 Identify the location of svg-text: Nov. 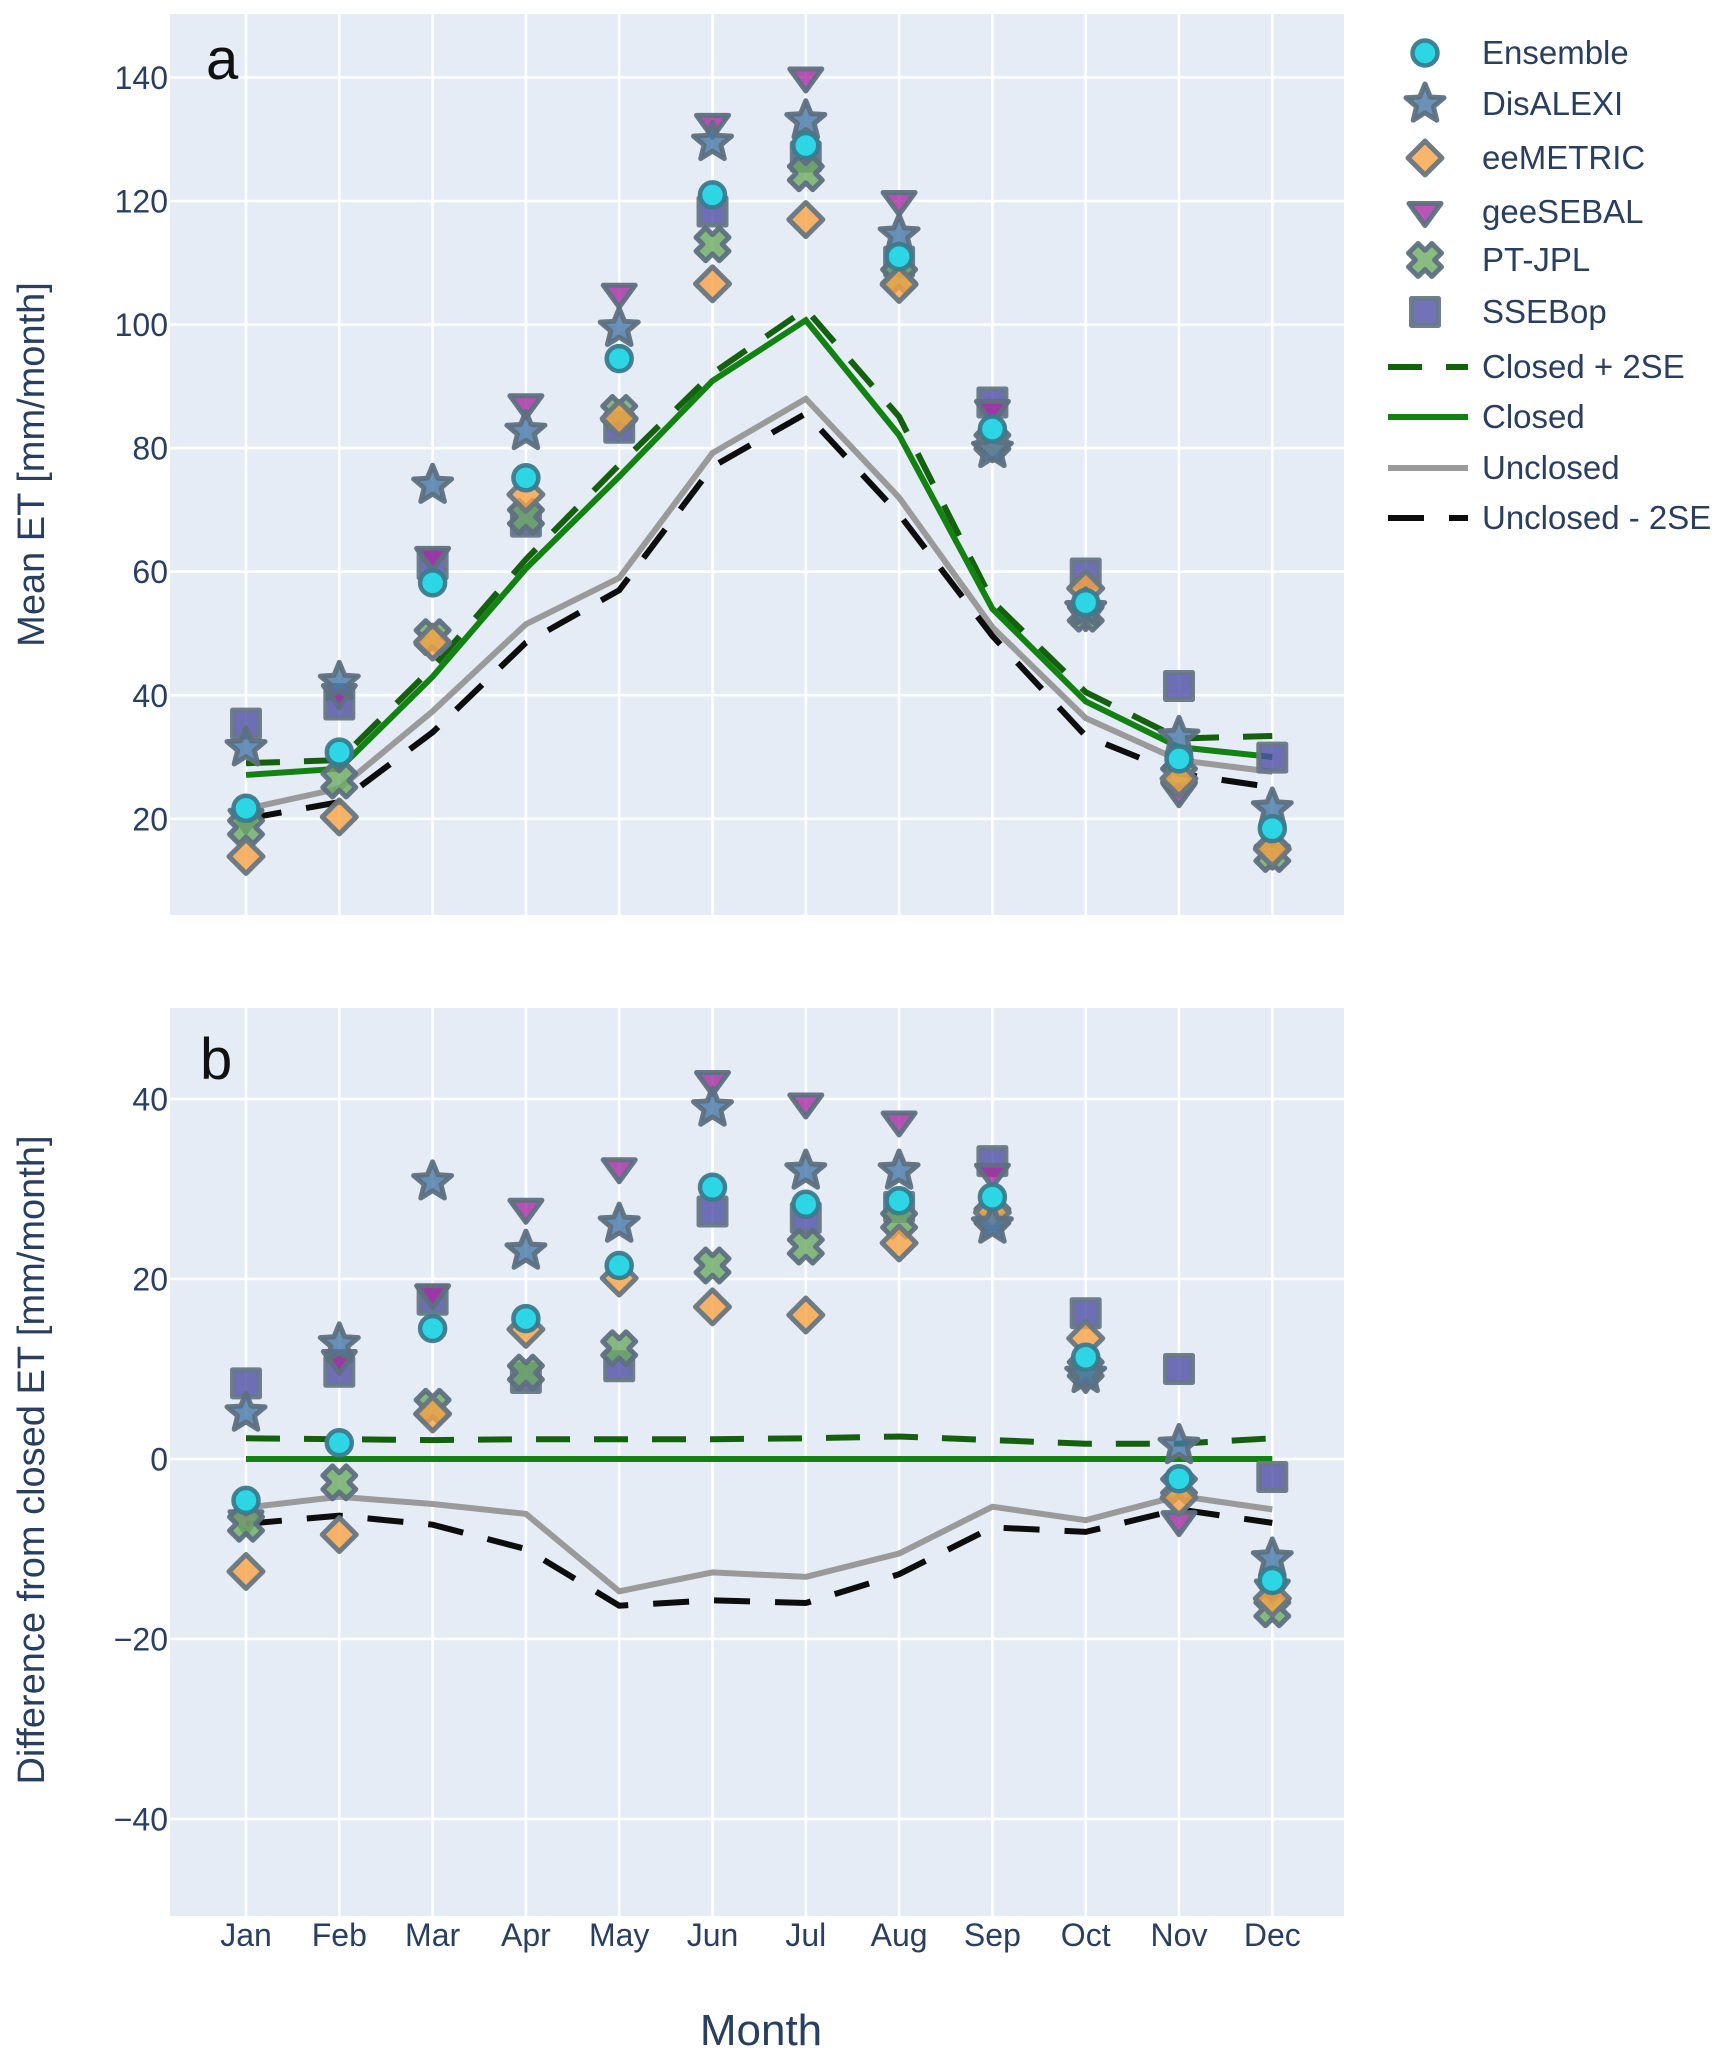
(1179, 1935).